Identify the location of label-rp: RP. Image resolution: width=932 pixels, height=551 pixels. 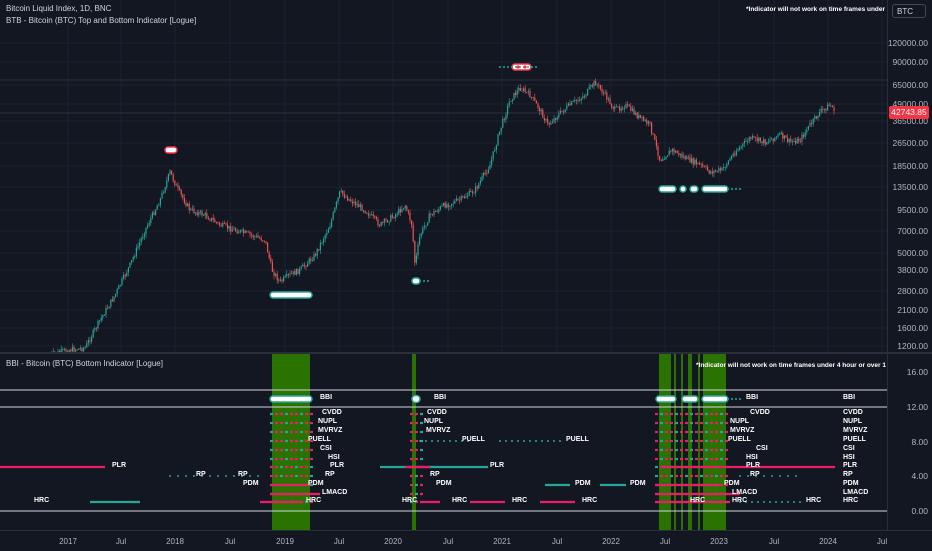
(435, 474).